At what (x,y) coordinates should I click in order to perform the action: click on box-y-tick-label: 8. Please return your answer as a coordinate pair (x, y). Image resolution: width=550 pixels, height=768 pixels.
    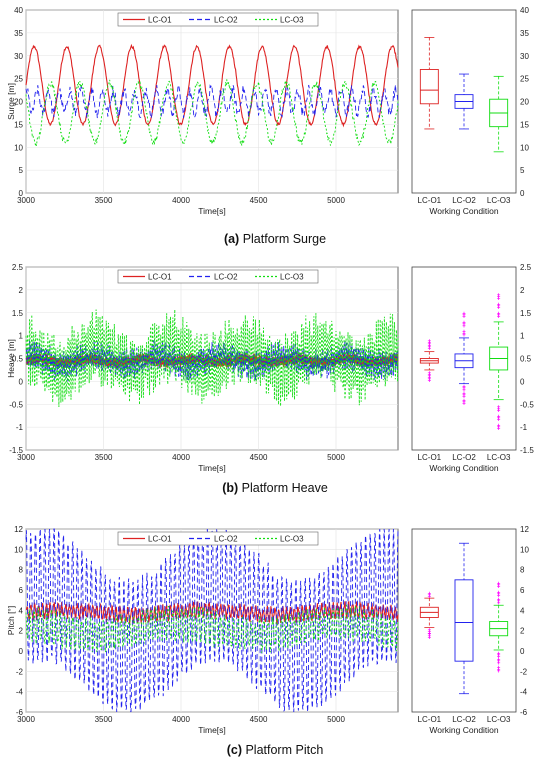
    Looking at the image, I should click on (522, 570).